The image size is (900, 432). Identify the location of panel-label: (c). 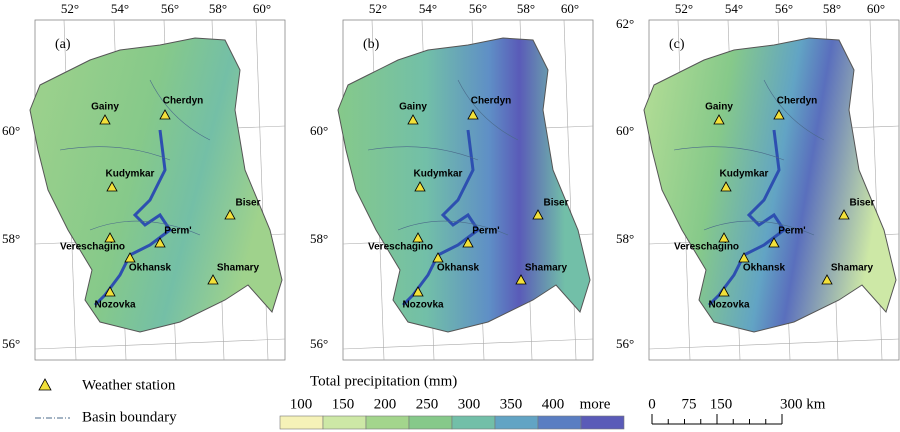
(677, 44).